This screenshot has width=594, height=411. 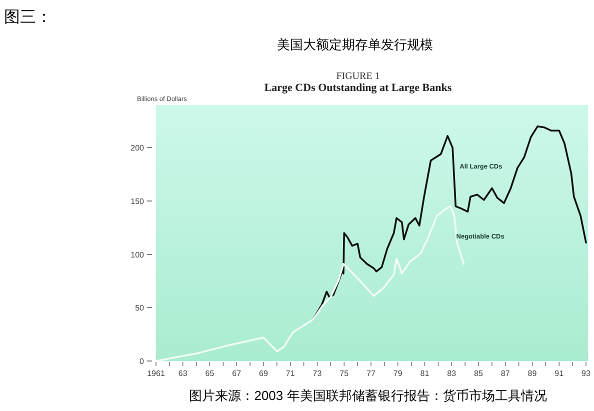 What do you see at coordinates (371, 373) in the screenshot?
I see `x-tick-label: 77` at bounding box center [371, 373].